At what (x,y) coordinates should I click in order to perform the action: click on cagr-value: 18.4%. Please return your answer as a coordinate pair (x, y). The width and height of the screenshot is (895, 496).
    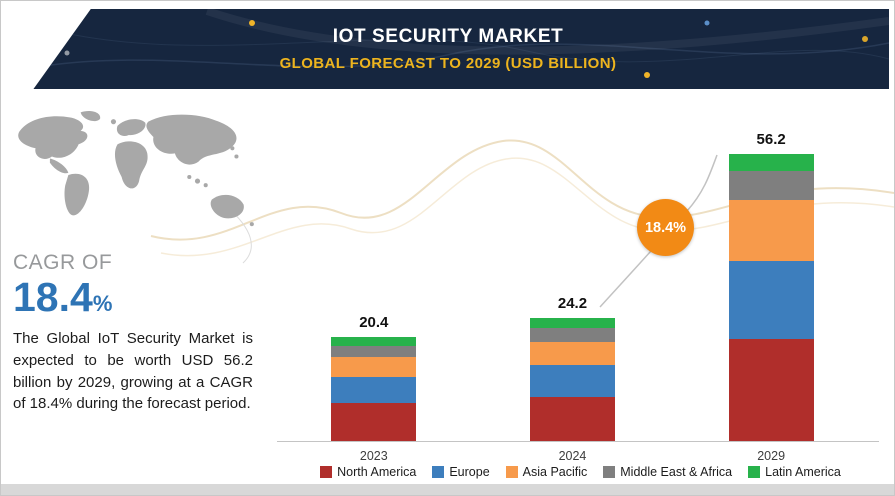
    Looking at the image, I should click on (138, 297).